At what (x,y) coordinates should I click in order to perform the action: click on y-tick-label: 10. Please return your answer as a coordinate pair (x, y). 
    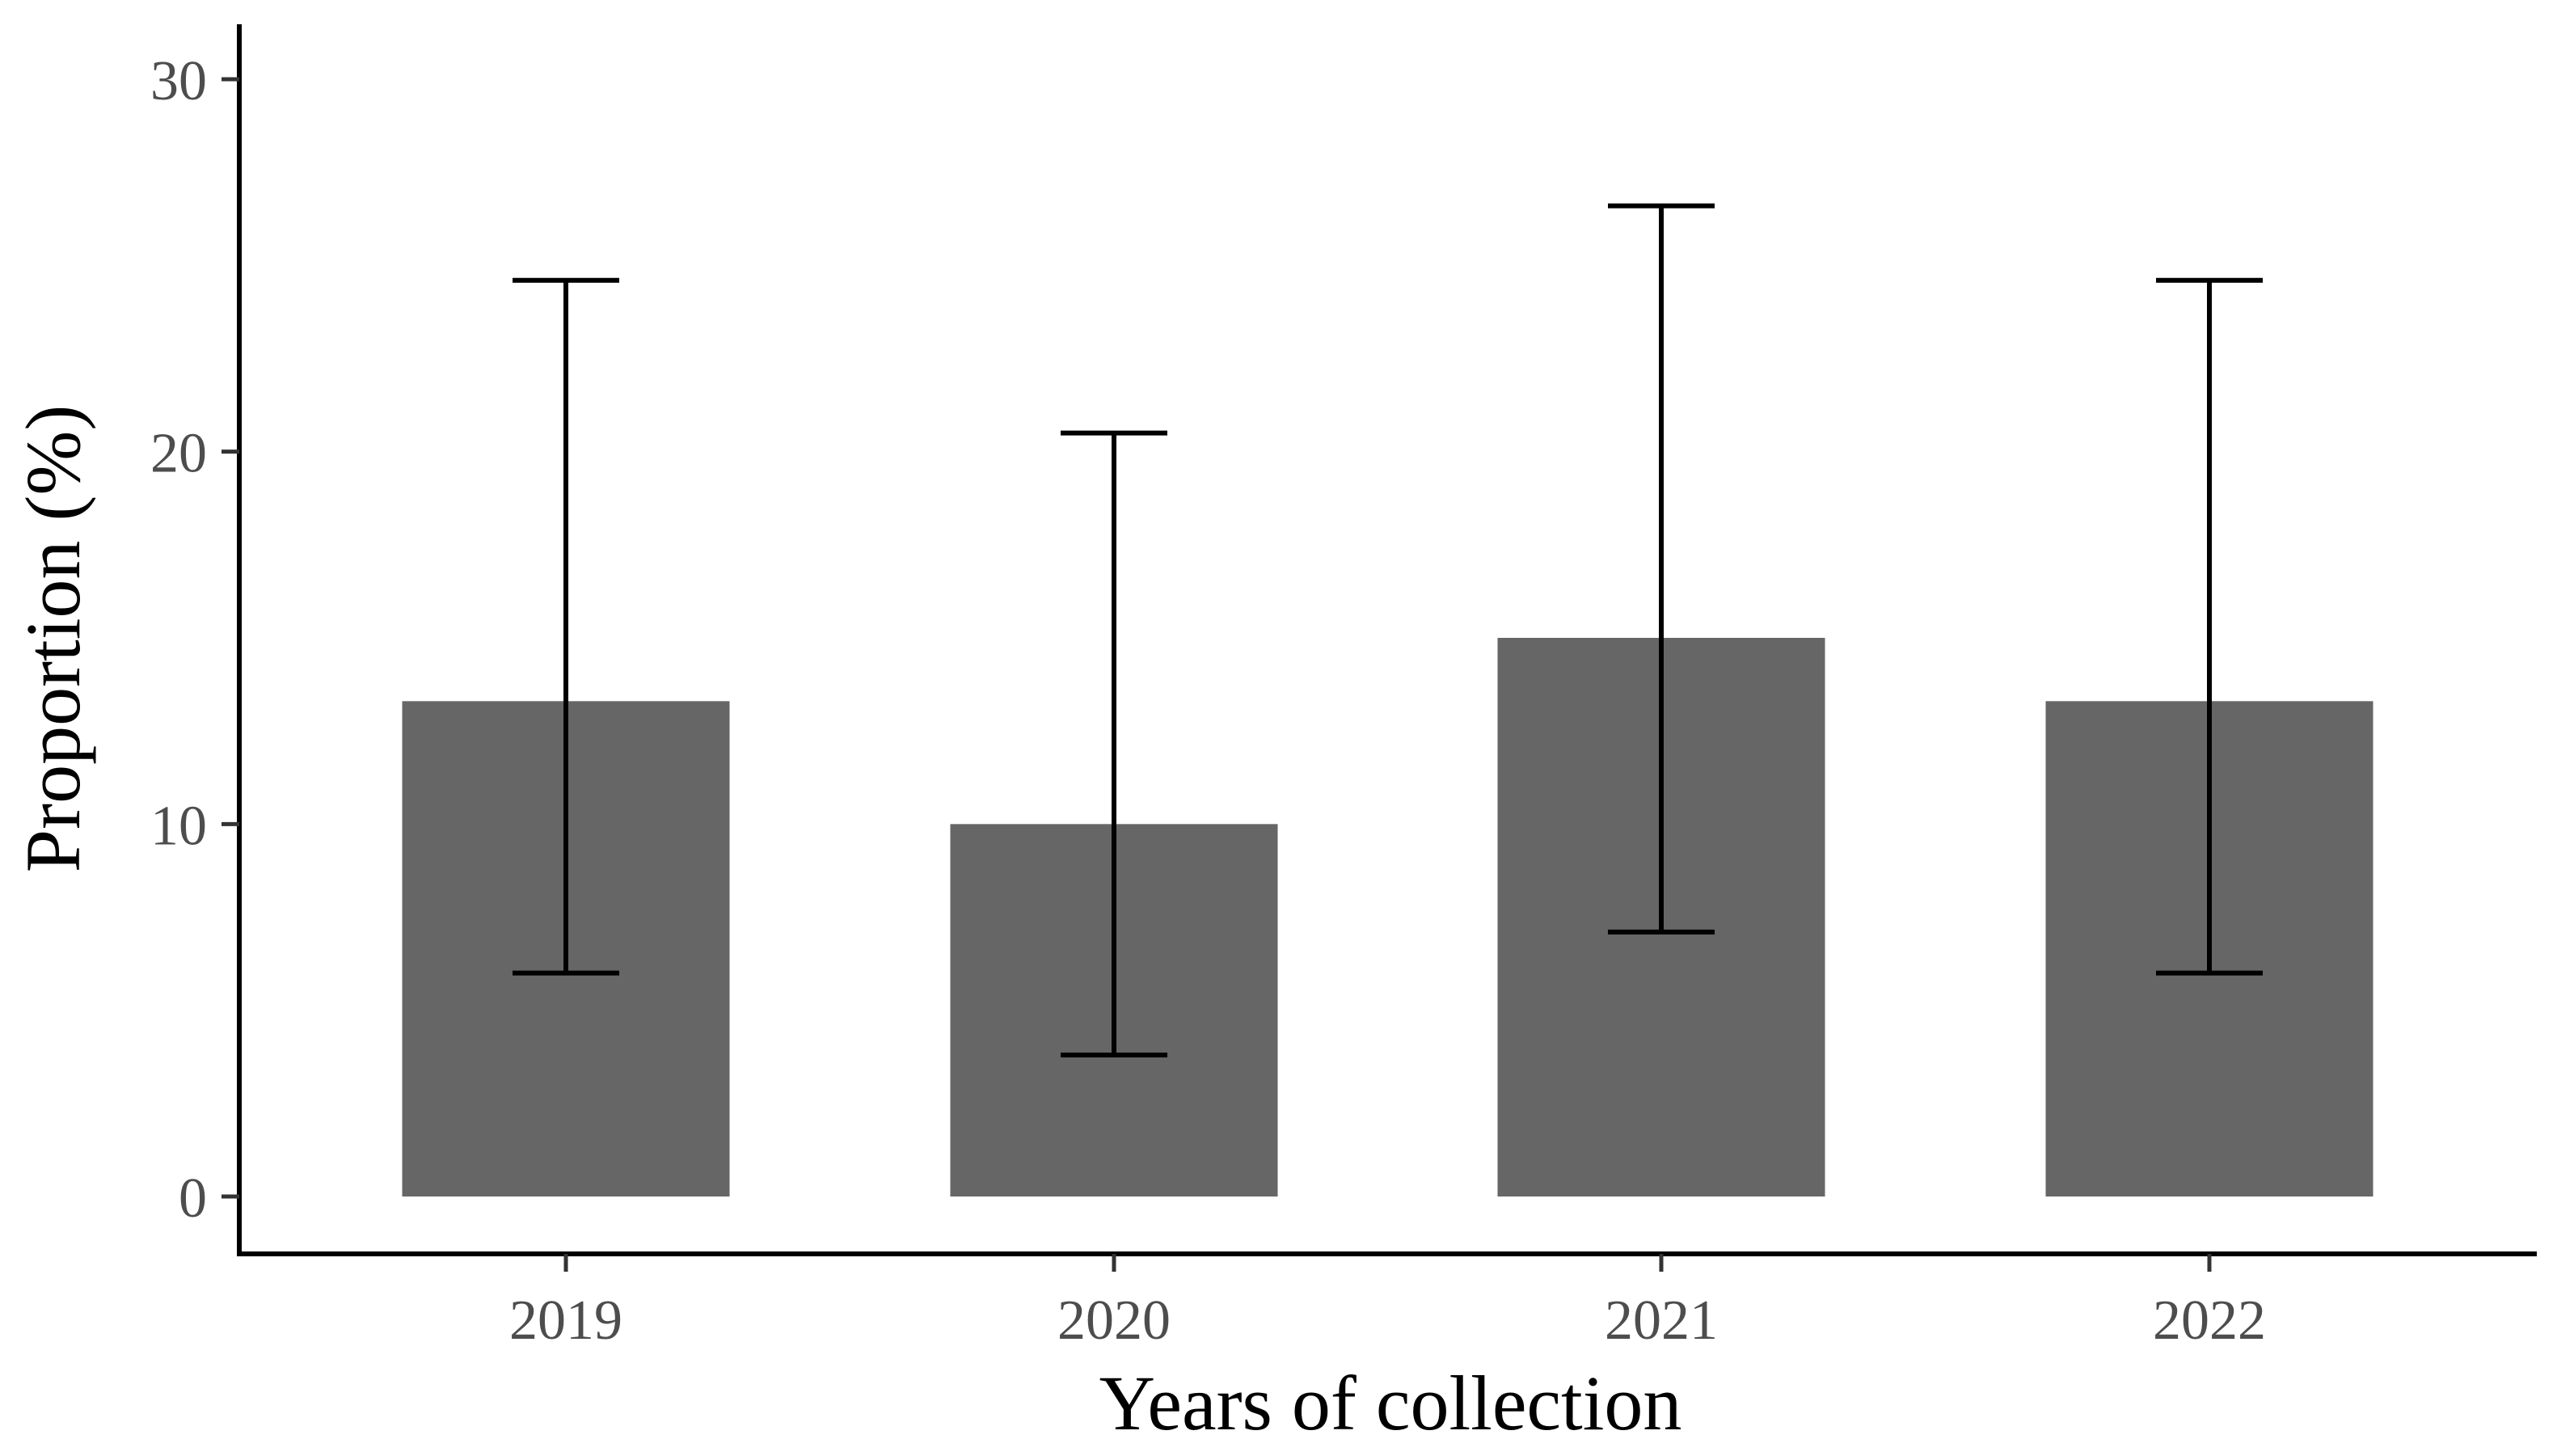
    Looking at the image, I should click on (178, 826).